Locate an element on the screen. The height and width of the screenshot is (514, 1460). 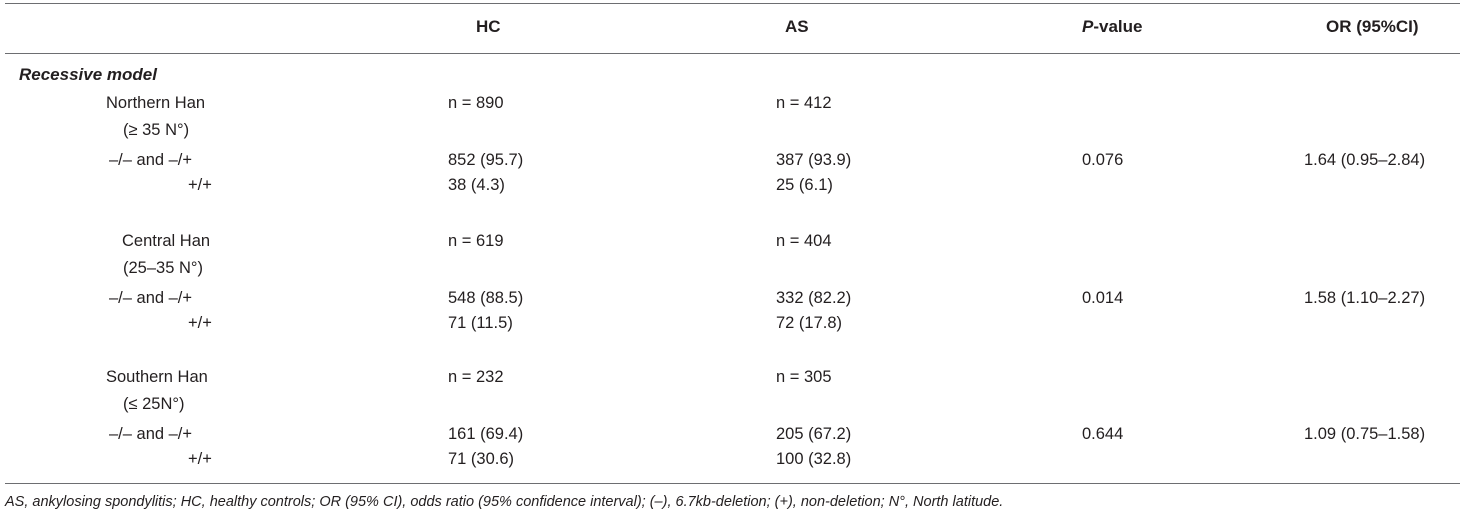
hc-n: n = 232 is located at coordinates (476, 377).